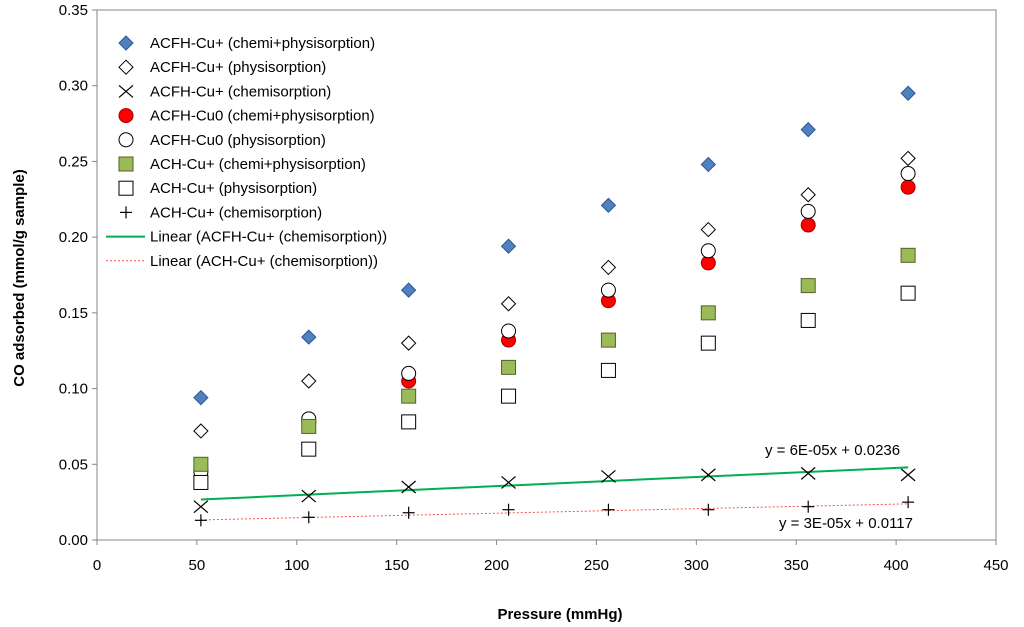 This screenshot has width=1024, height=627. I want to click on y-tick-label: 0.35, so click(73, 10).